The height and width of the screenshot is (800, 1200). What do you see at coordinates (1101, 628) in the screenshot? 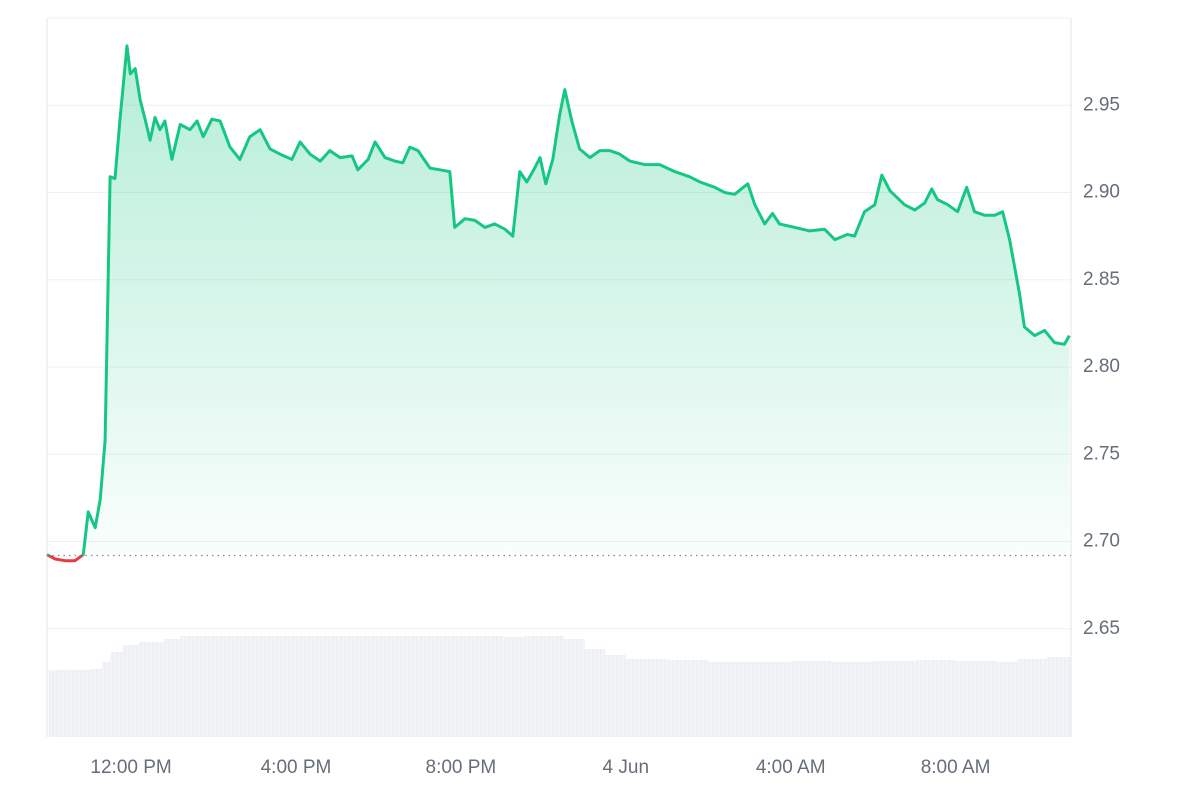
I see `y-tick-label: 2.65` at bounding box center [1101, 628].